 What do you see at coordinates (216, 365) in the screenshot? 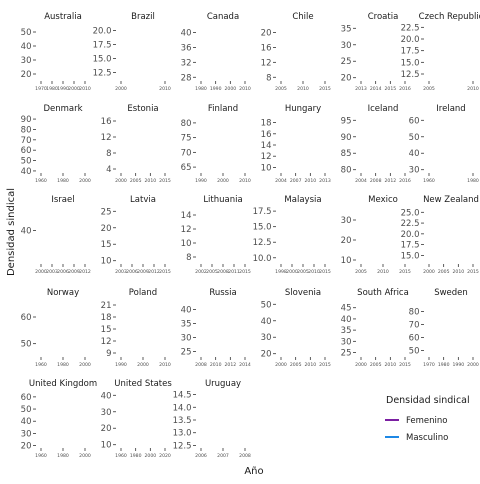
I see `x-tick-label-russia-1: 2010` at bounding box center [216, 365].